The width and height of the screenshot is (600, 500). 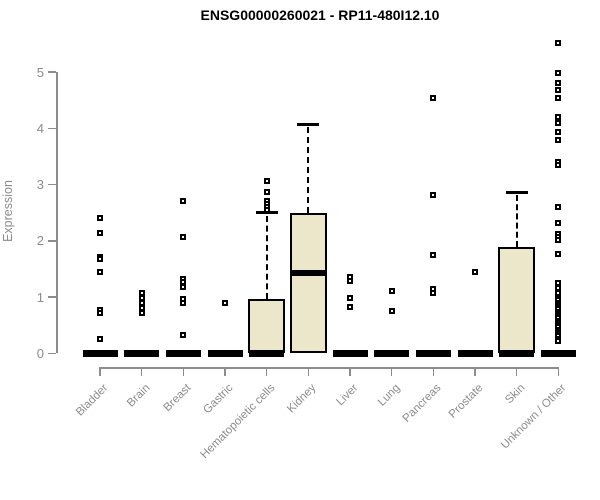 I want to click on y-axis-line, so click(x=57, y=213).